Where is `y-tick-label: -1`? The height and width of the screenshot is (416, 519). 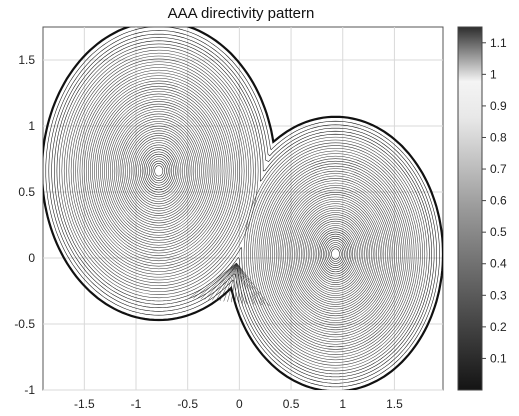 y-tick-label: -1 is located at coordinates (29, 390).